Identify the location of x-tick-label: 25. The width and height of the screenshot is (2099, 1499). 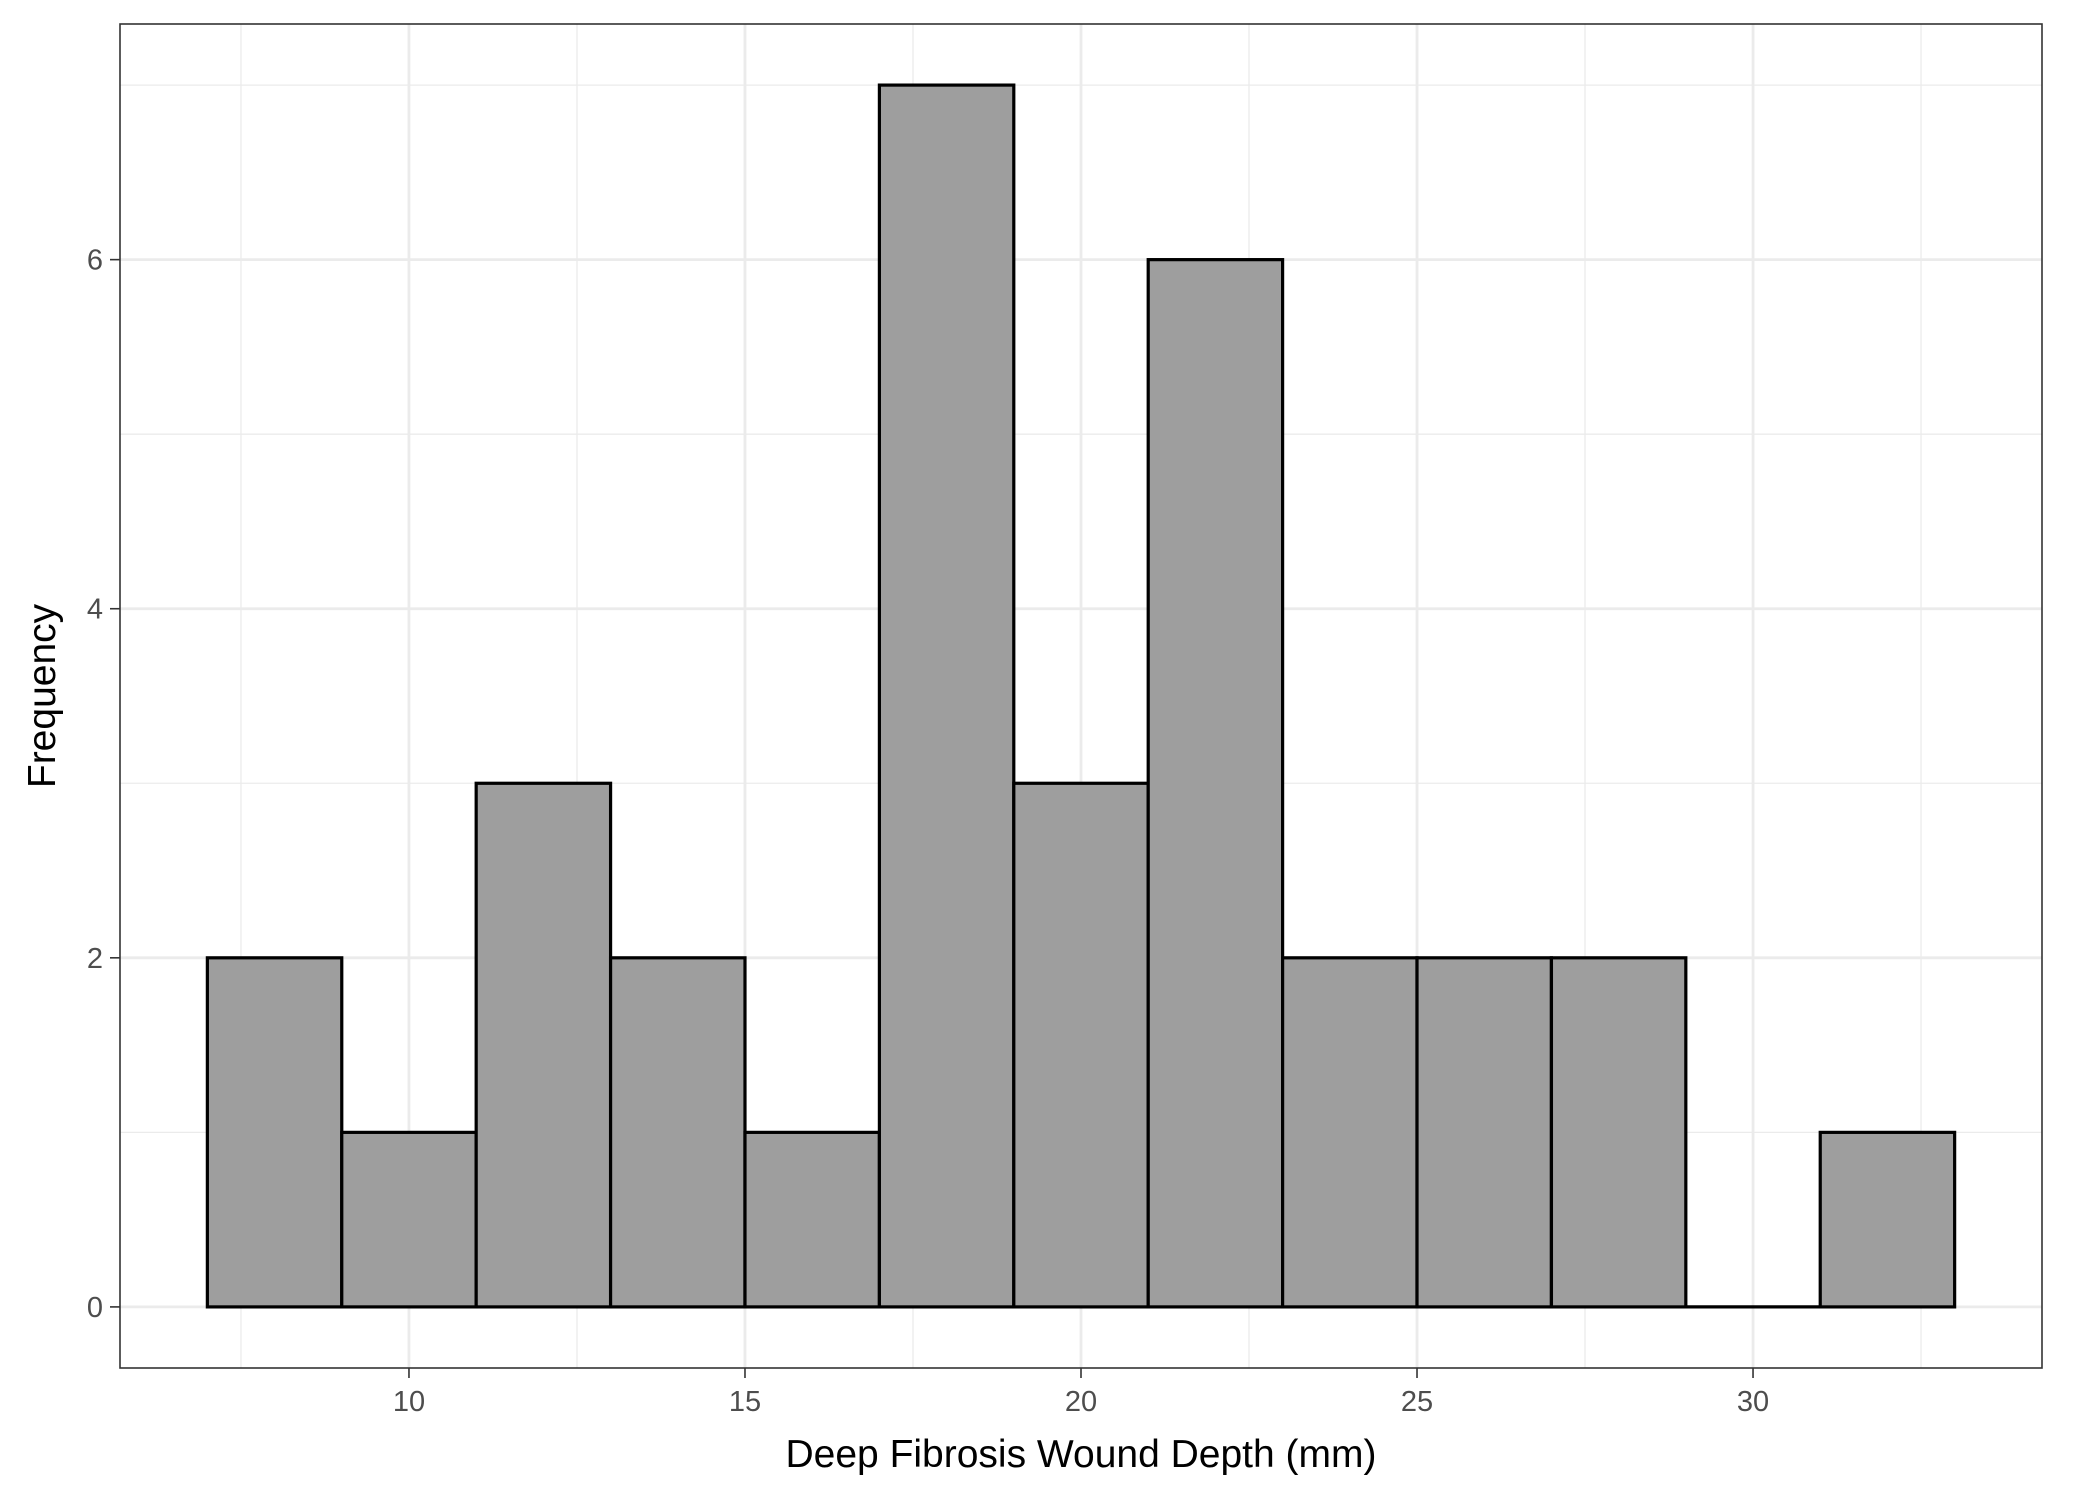
(1417, 1402).